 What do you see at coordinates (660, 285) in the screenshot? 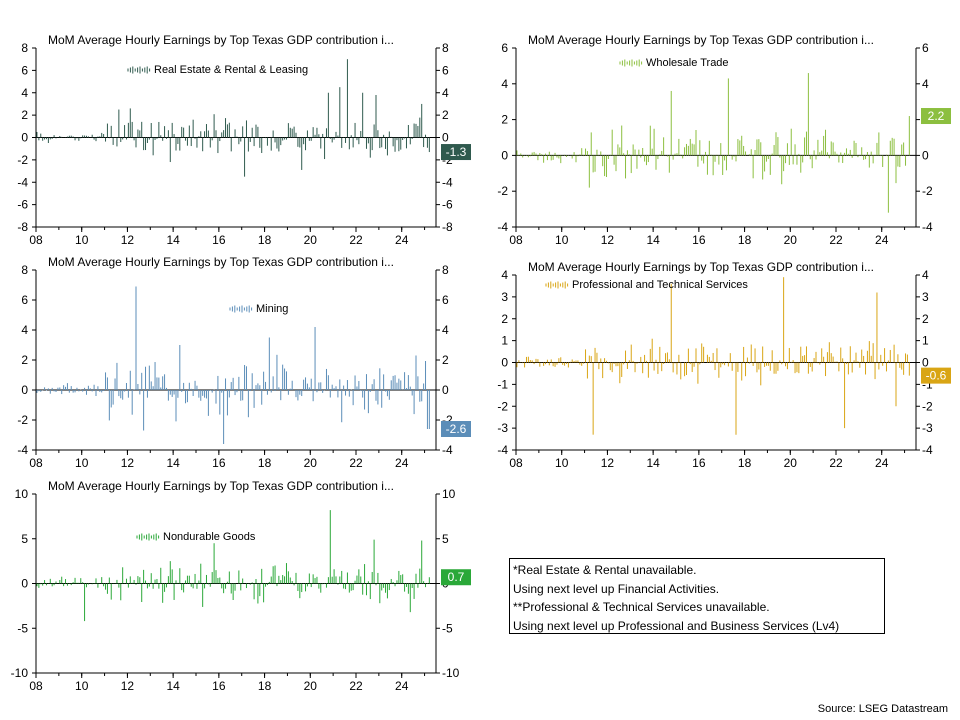
I see `legend-label: Professional and Technical Services` at bounding box center [660, 285].